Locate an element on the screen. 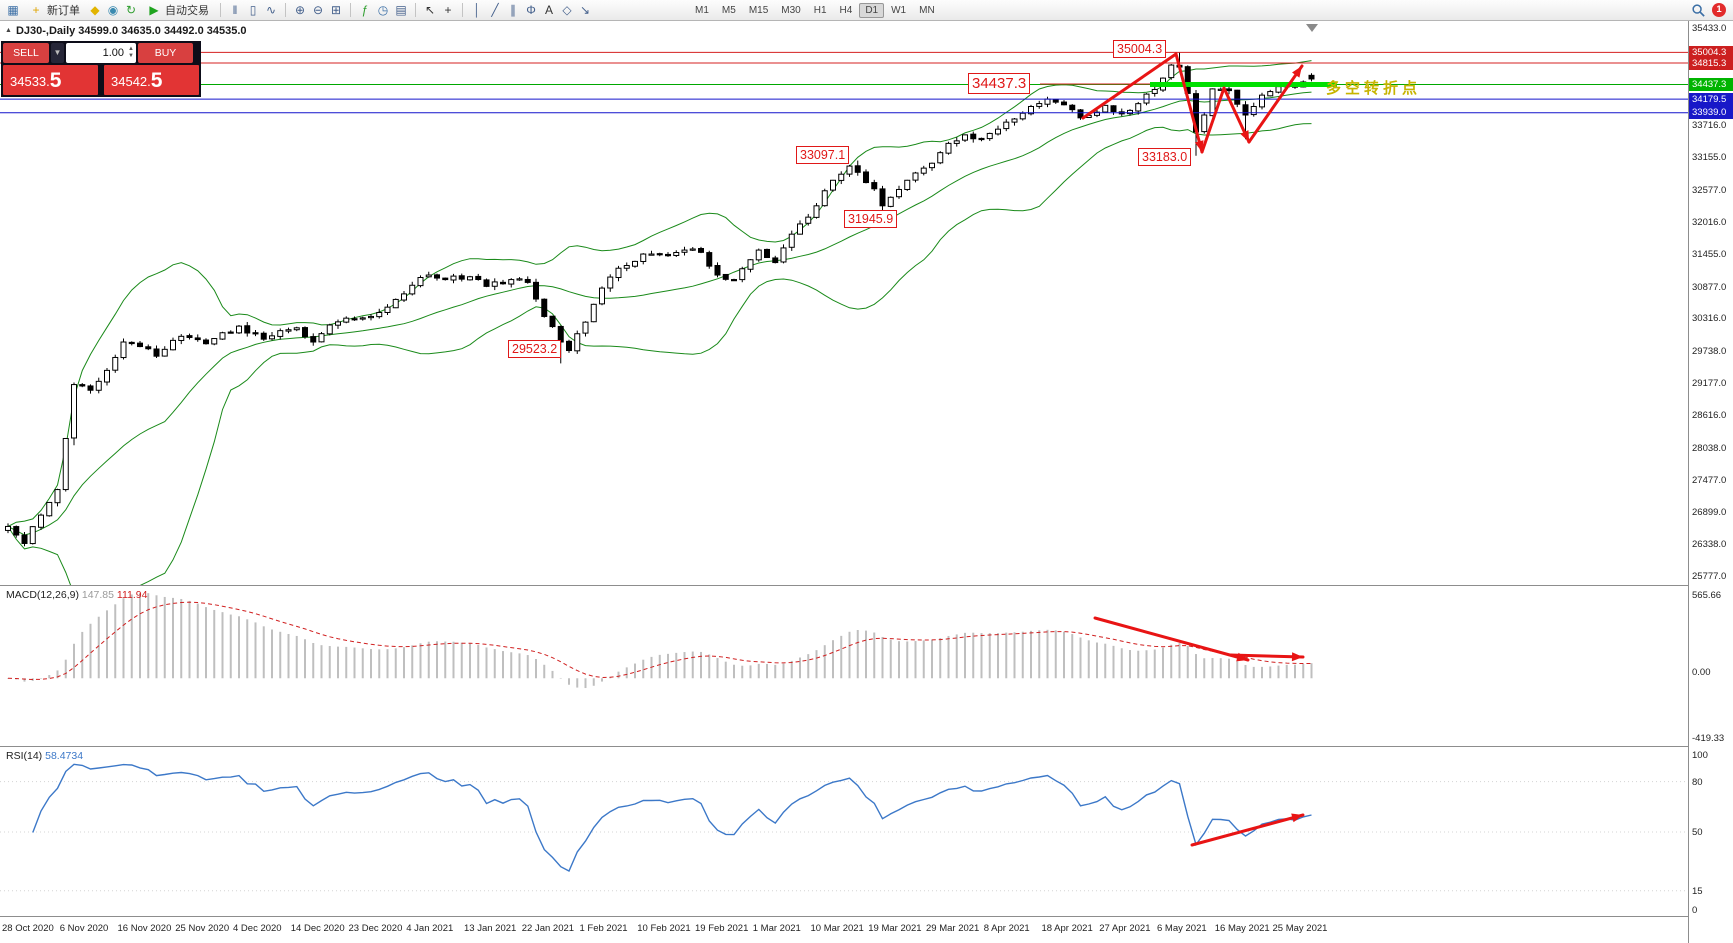 The image size is (1733, 943). timeframe-toolbar: M1 M5 M15 M30 H1 H4 D1 W1 MN is located at coordinates (815, 10).